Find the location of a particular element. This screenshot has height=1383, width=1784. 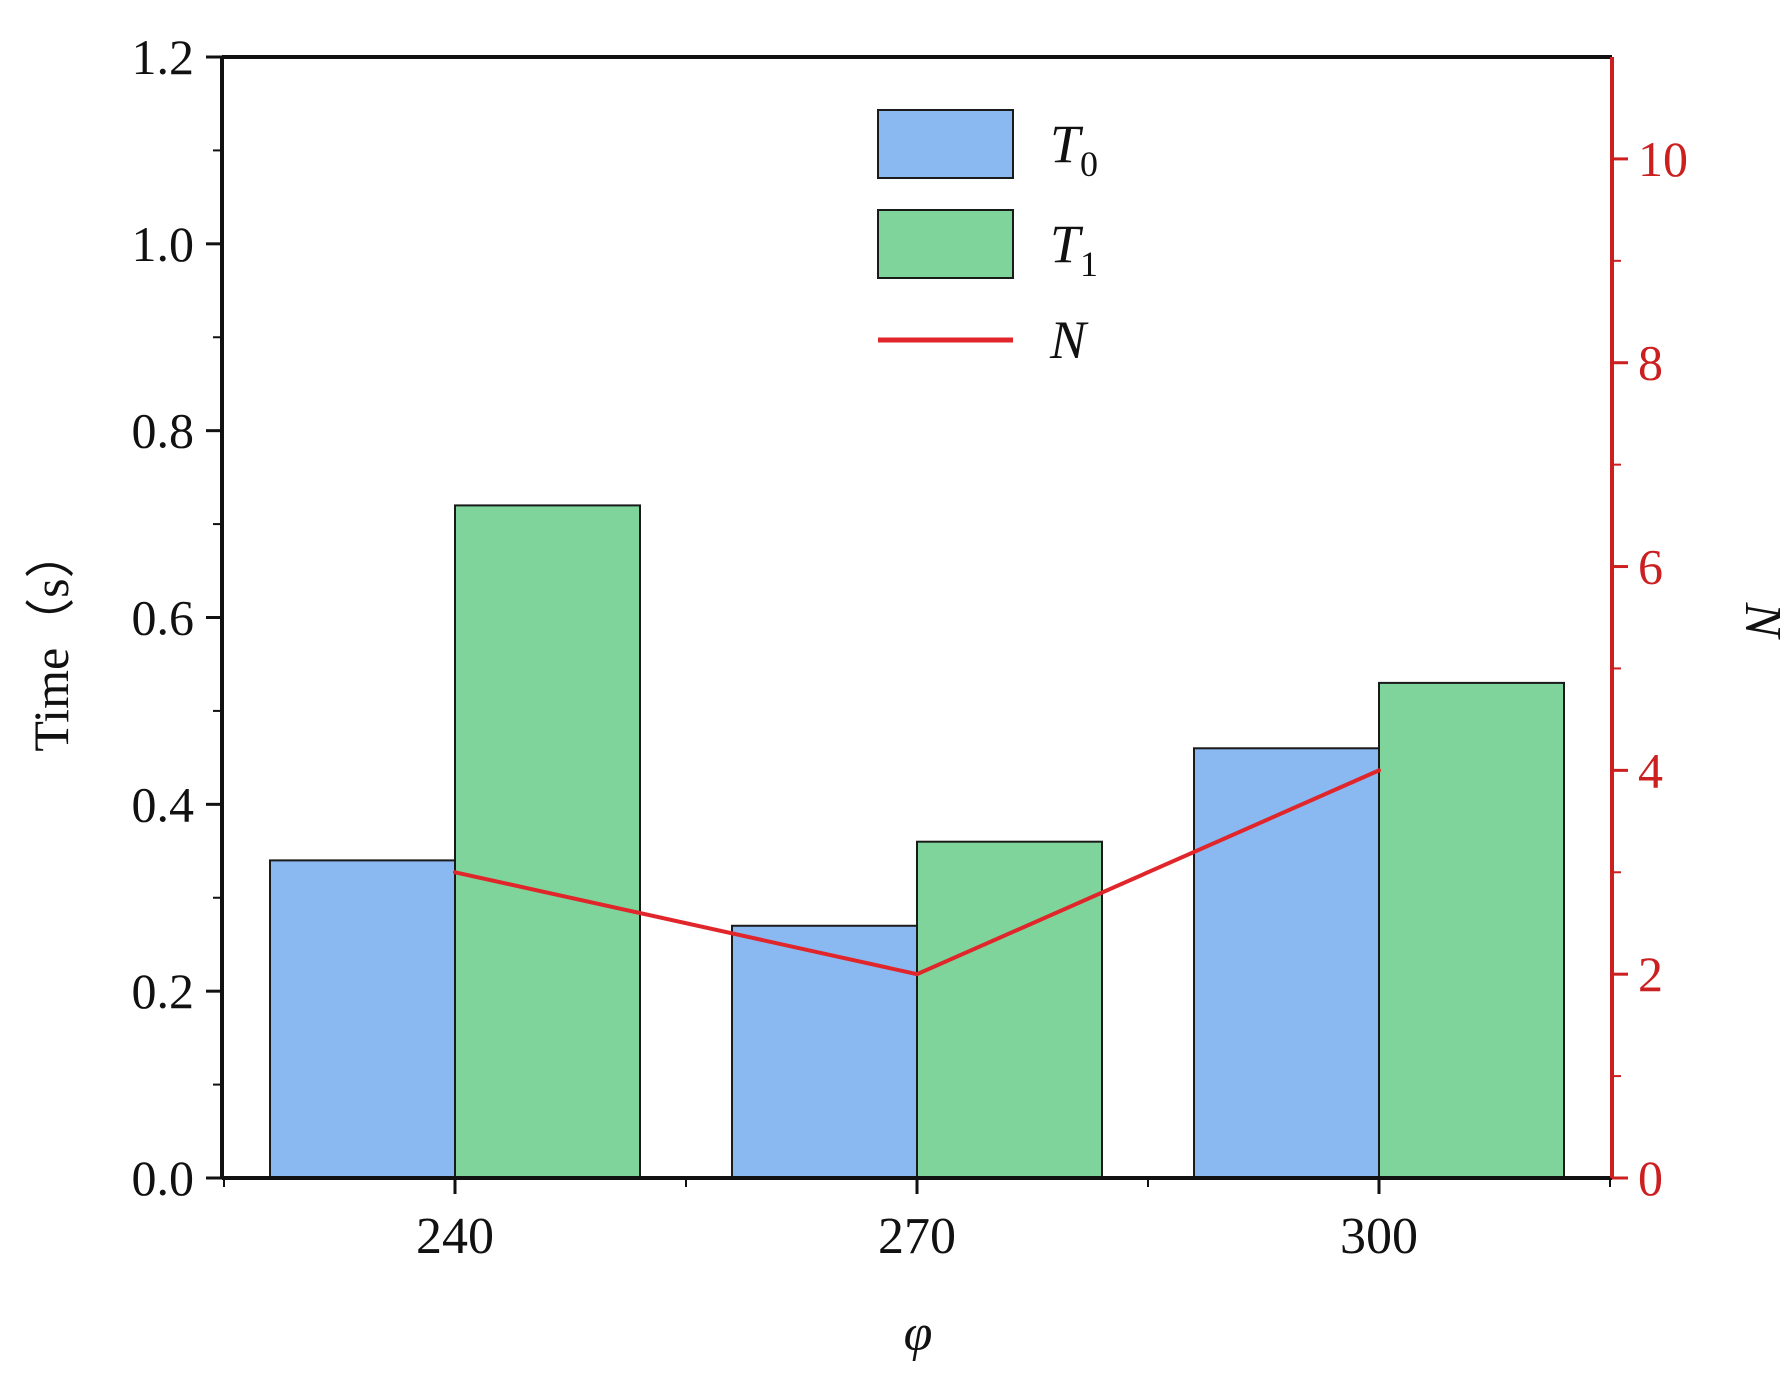

x-tick-label: 300 is located at coordinates (1379, 1236).